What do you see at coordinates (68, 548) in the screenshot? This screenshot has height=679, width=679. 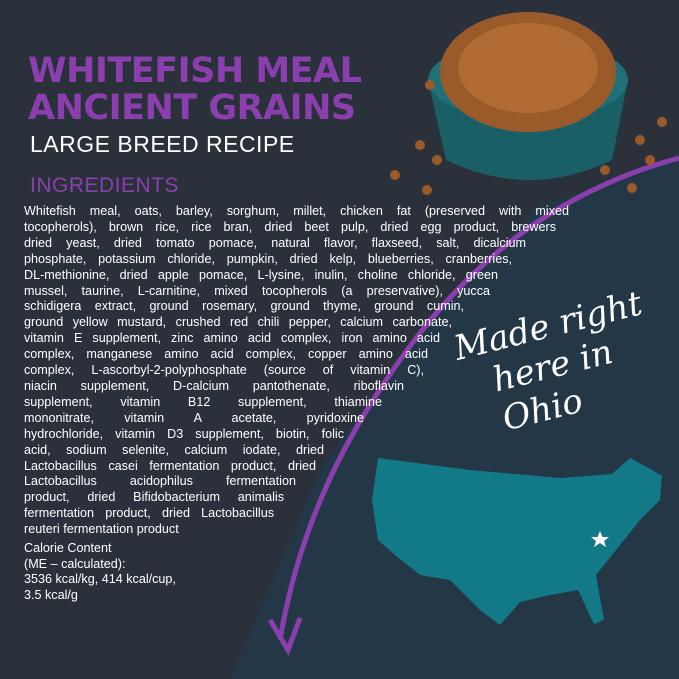 I see `calorie-line: Calorie Content` at bounding box center [68, 548].